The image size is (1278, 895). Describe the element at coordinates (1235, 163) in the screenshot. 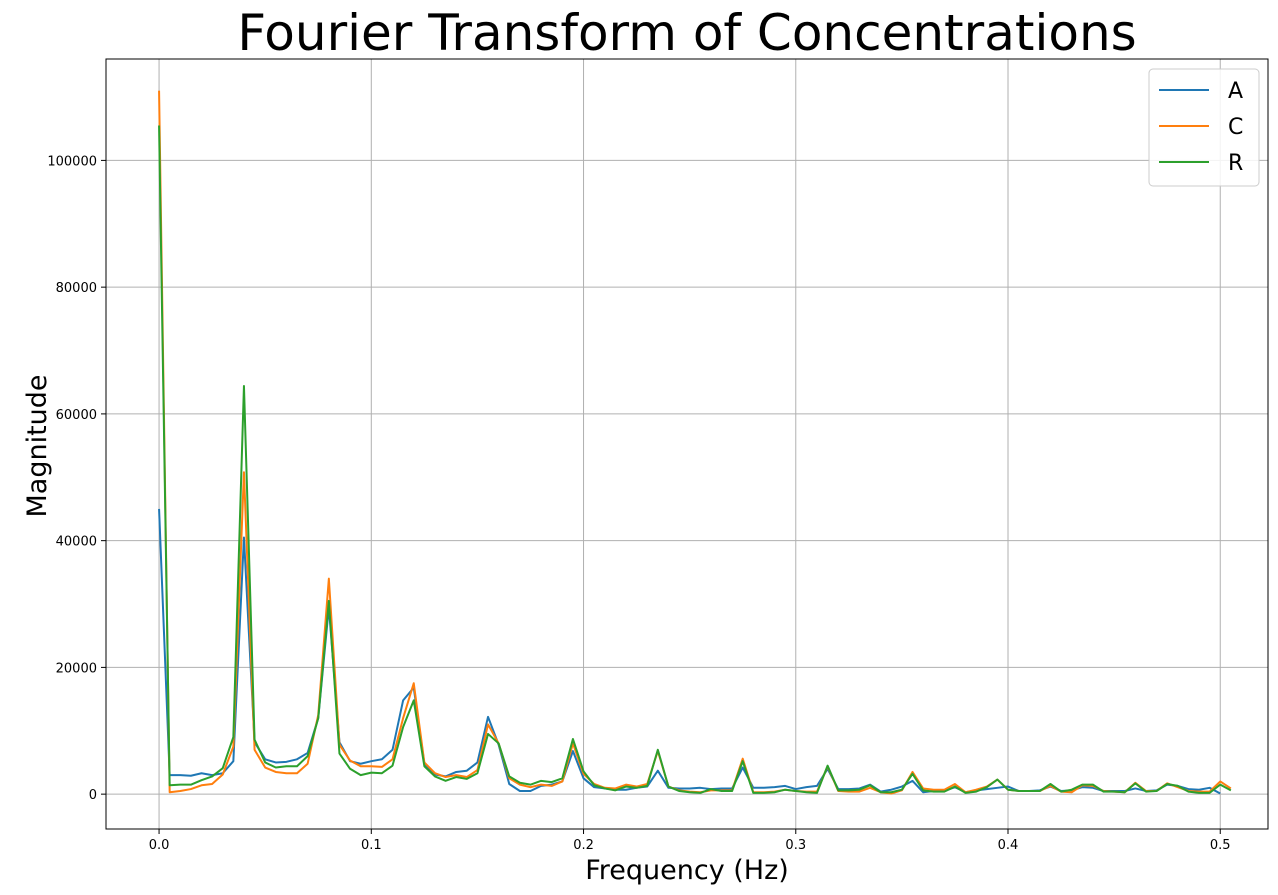

I see `legend-label-r: R` at that location.